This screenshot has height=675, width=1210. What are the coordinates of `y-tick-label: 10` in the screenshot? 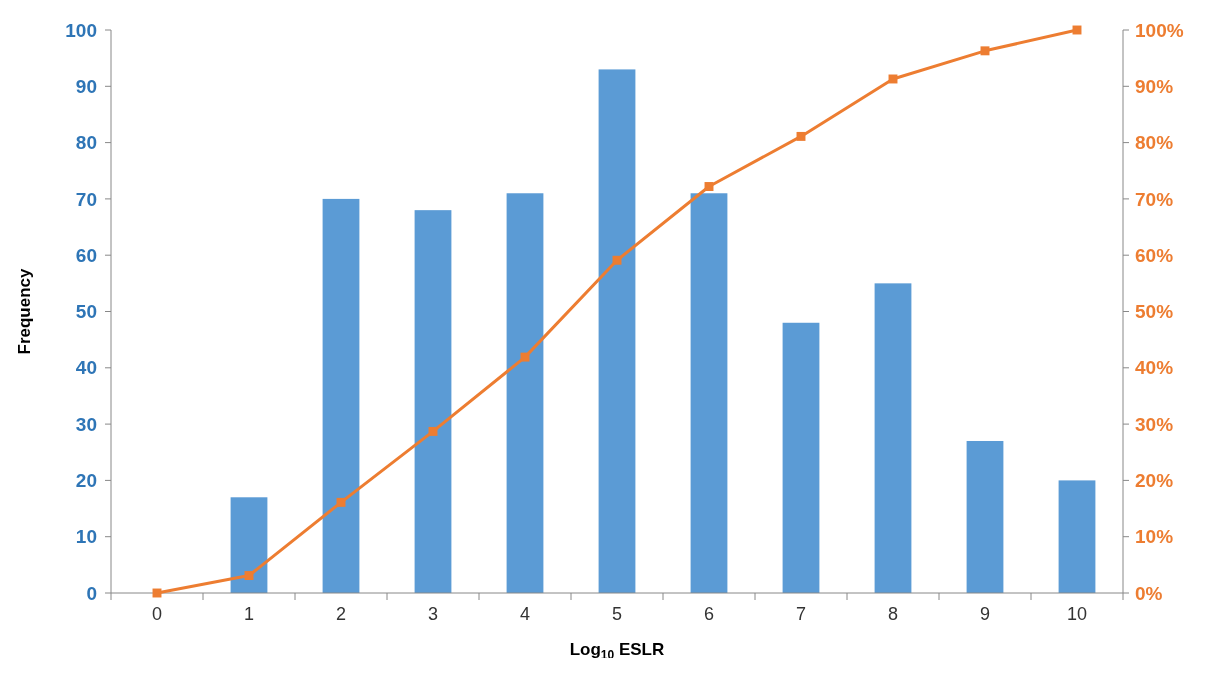 It's located at (86, 537).